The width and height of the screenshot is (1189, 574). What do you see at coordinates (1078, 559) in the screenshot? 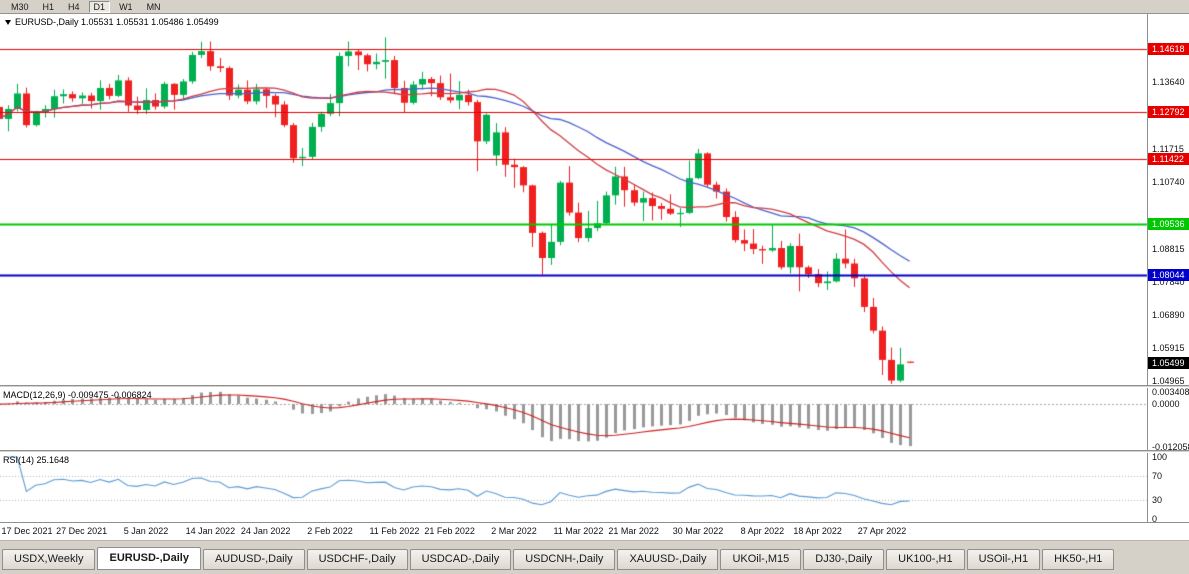
I see `tab-hk50-h1: HK50-,H1` at bounding box center [1078, 559].